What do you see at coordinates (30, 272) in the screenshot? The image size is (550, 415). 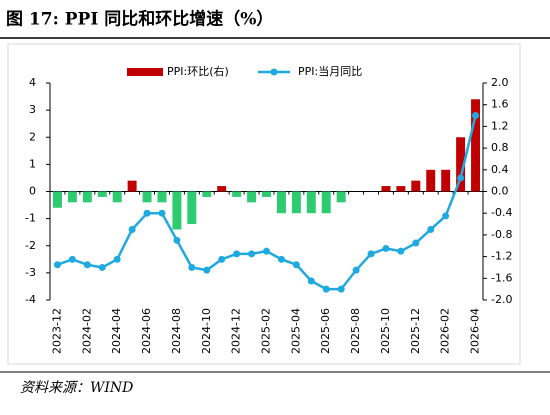 I see `y-tick-label: -3` at bounding box center [30, 272].